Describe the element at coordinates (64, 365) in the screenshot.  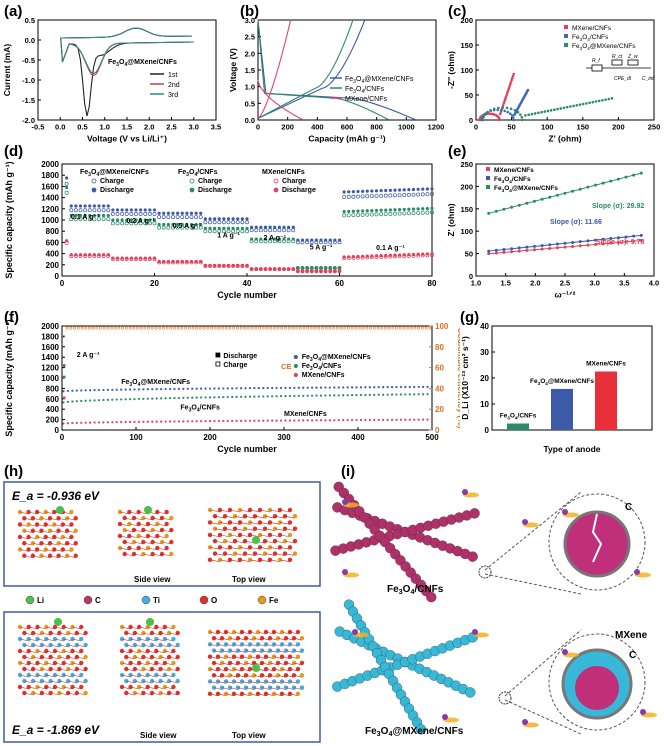
I see `cycle-first-point` at that location.